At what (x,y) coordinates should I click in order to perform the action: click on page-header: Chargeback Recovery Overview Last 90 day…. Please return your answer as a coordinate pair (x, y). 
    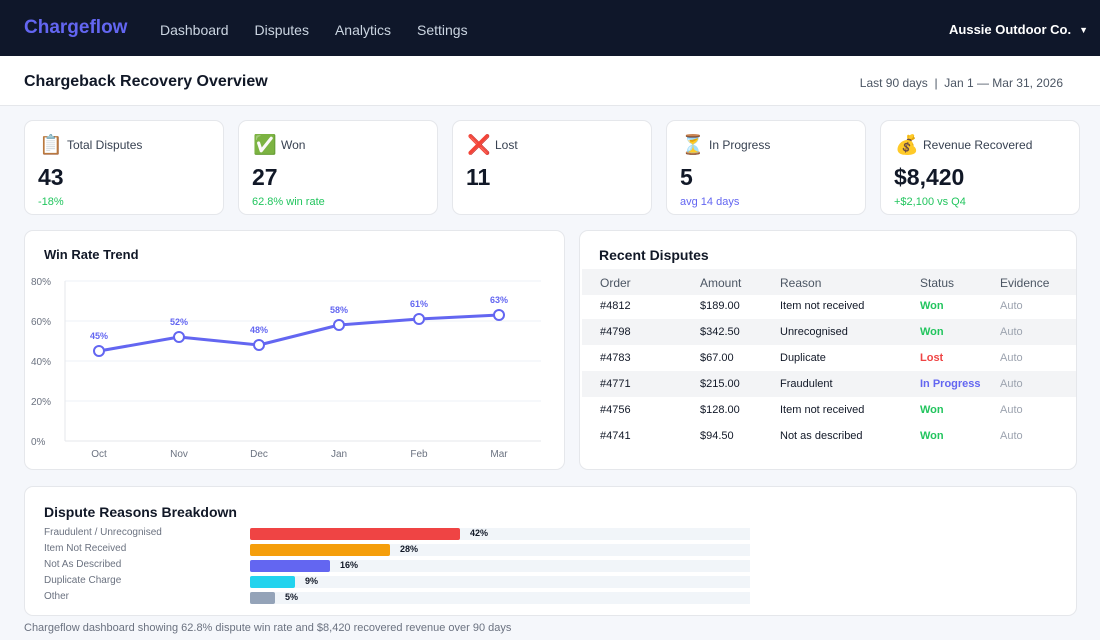
    Looking at the image, I should click on (550, 81).